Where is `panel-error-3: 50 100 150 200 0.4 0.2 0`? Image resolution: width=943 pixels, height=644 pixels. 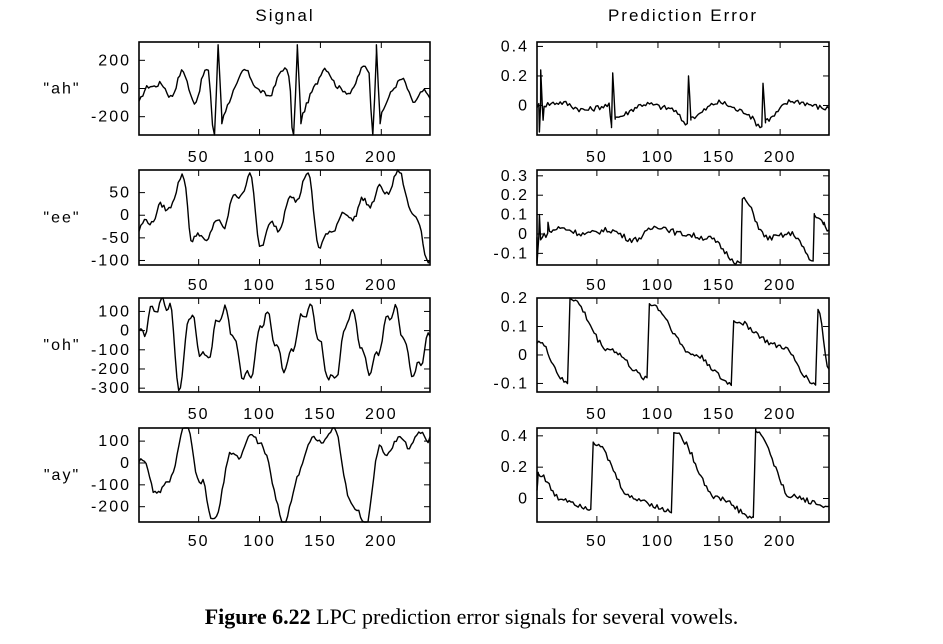
panel-error-3: 50 100 150 200 0.4 0.2 0 is located at coordinates (665, 488).